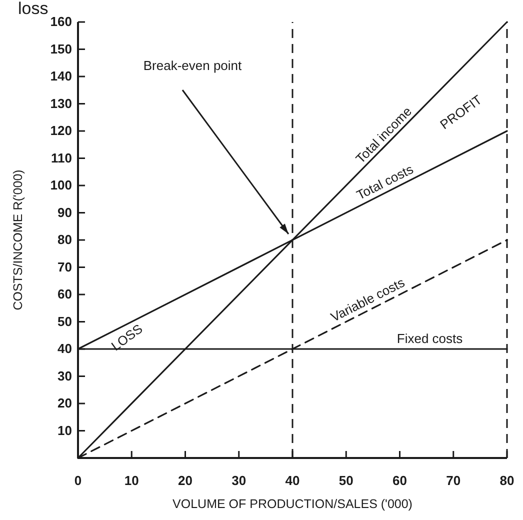 Image resolution: width=523 pixels, height=520 pixels. I want to click on x-tick-label: 10, so click(131, 480).